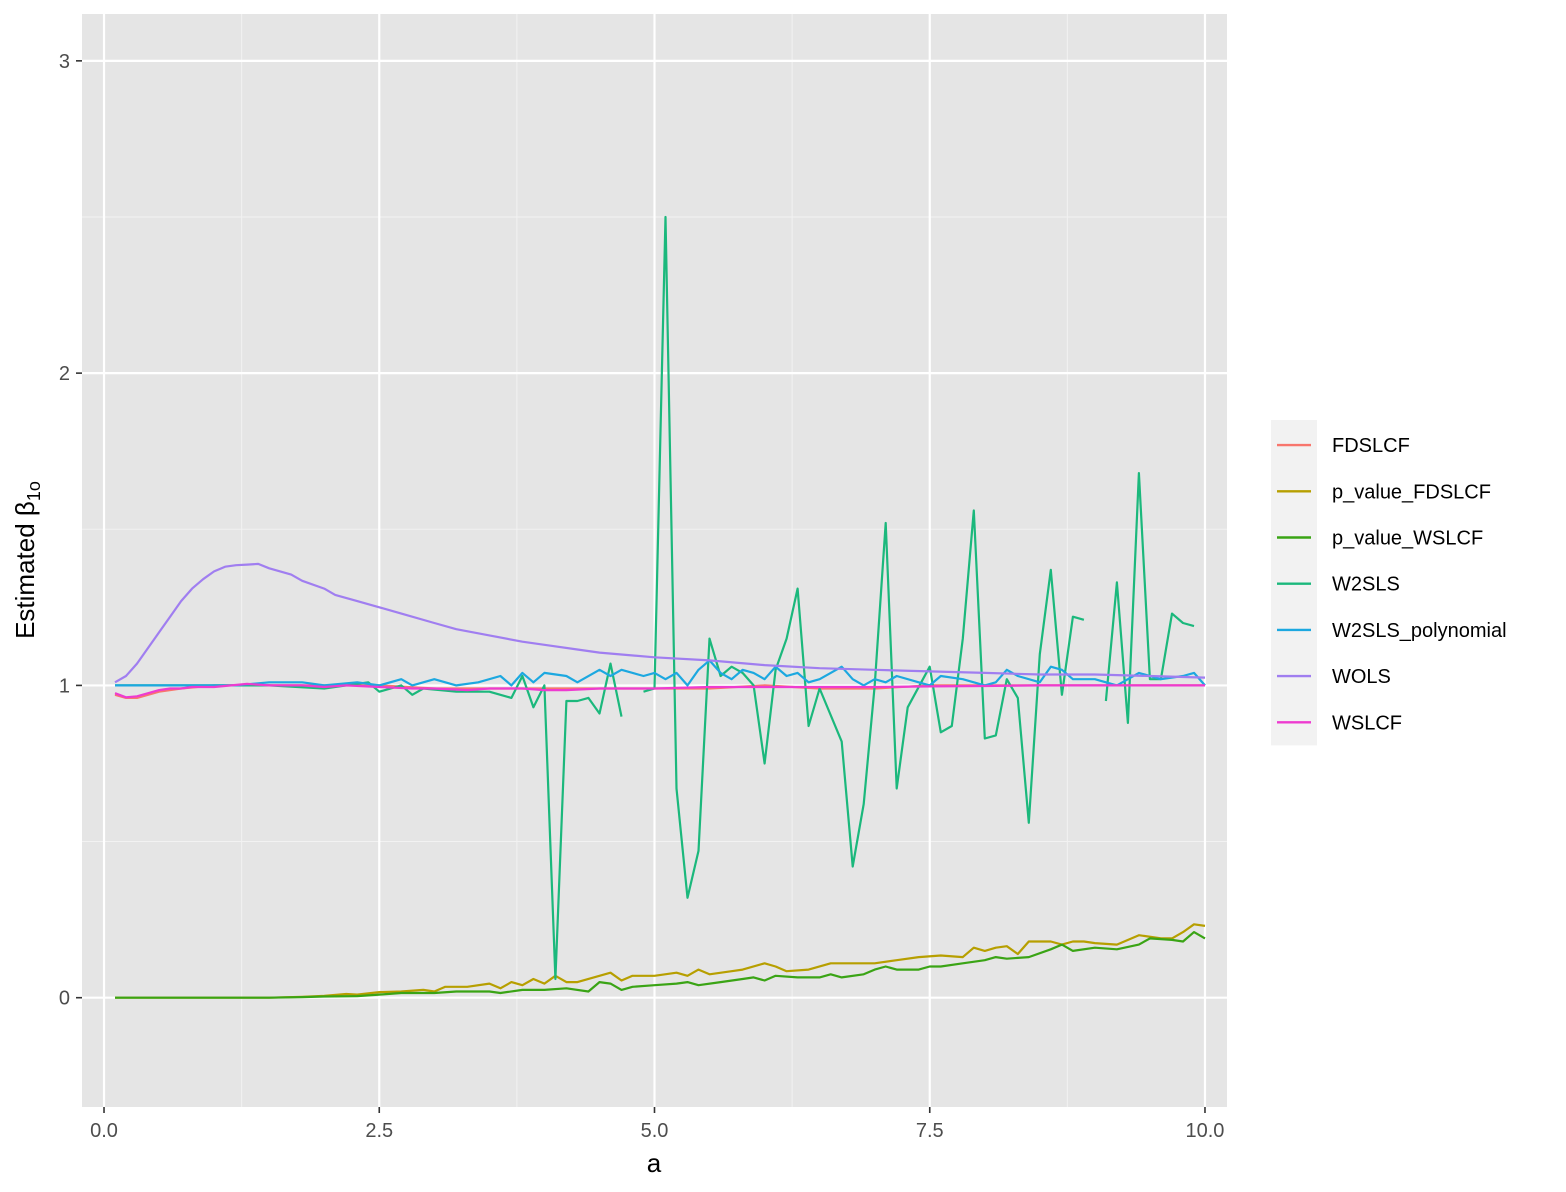 The height and width of the screenshot is (1192, 1566). I want to click on y-tick-label: 3, so click(64, 62).